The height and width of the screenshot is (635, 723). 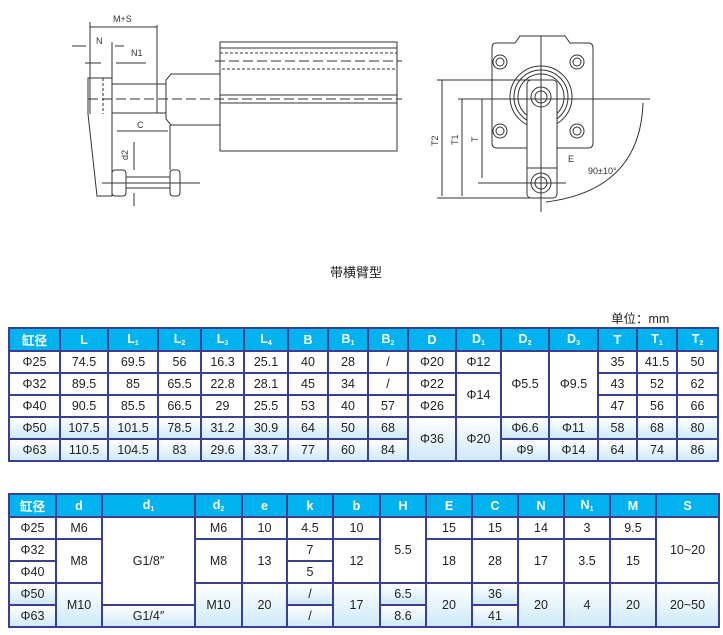 What do you see at coordinates (363, 572) in the screenshot?
I see `table-row: Φ40 5` at bounding box center [363, 572].